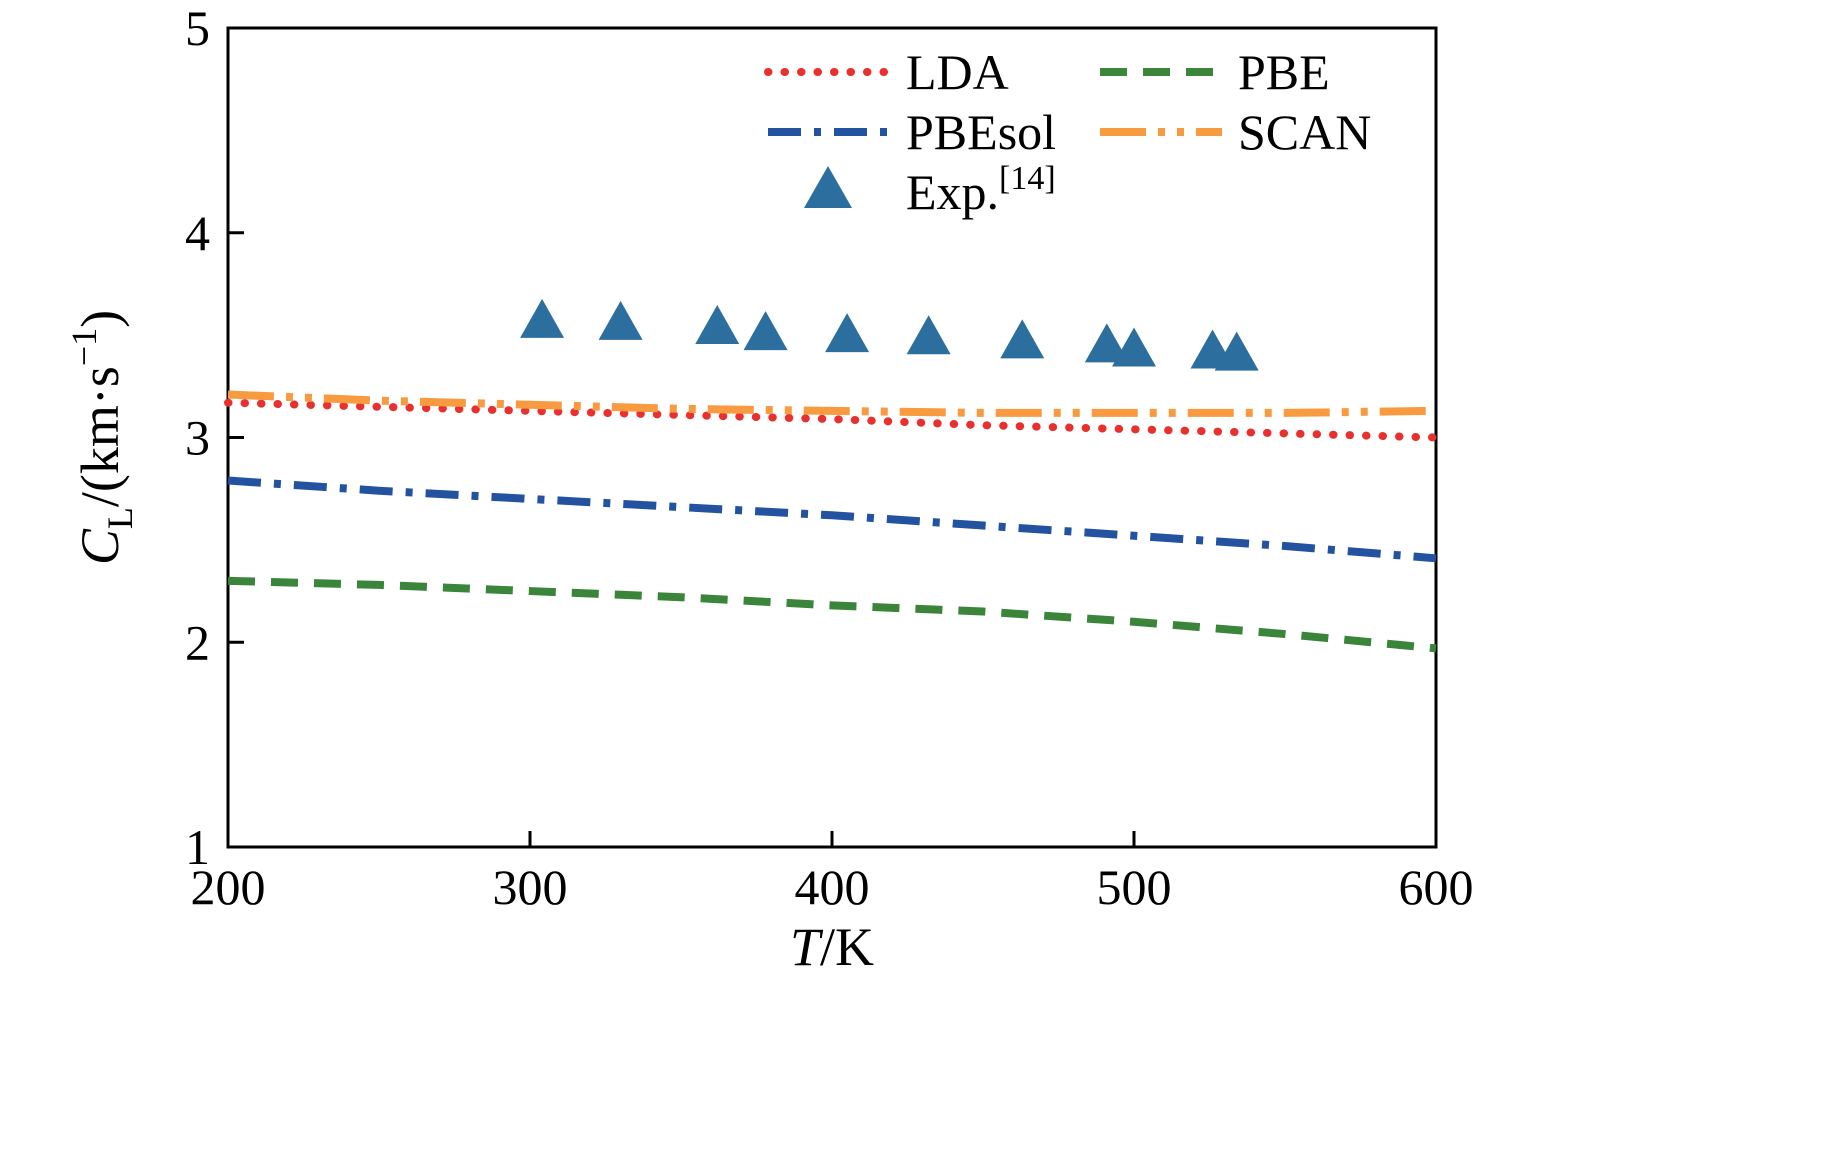 The height and width of the screenshot is (1163, 1842). Describe the element at coordinates (981, 132) in the screenshot. I see `legend-label-pbesol: PBEsol` at that location.